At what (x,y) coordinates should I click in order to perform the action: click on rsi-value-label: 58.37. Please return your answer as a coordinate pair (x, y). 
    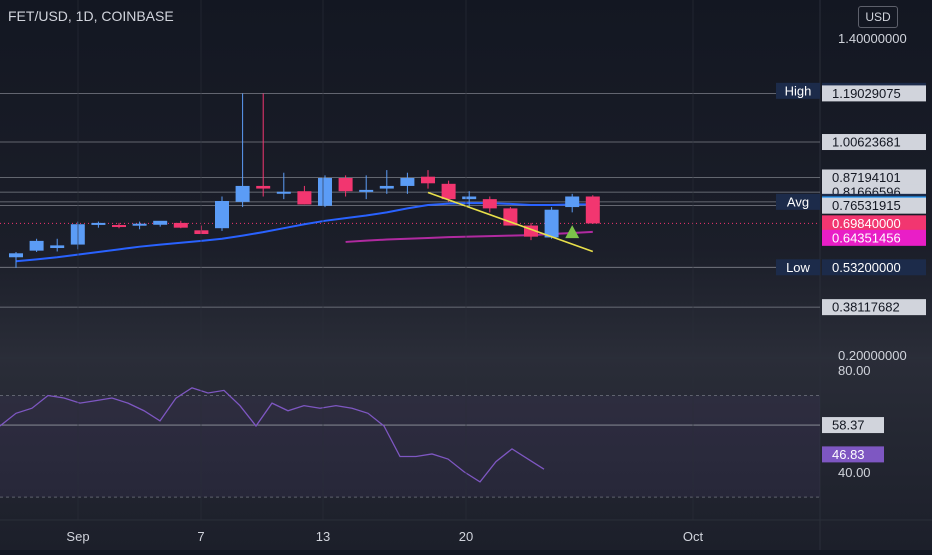
    Looking at the image, I should click on (848, 425).